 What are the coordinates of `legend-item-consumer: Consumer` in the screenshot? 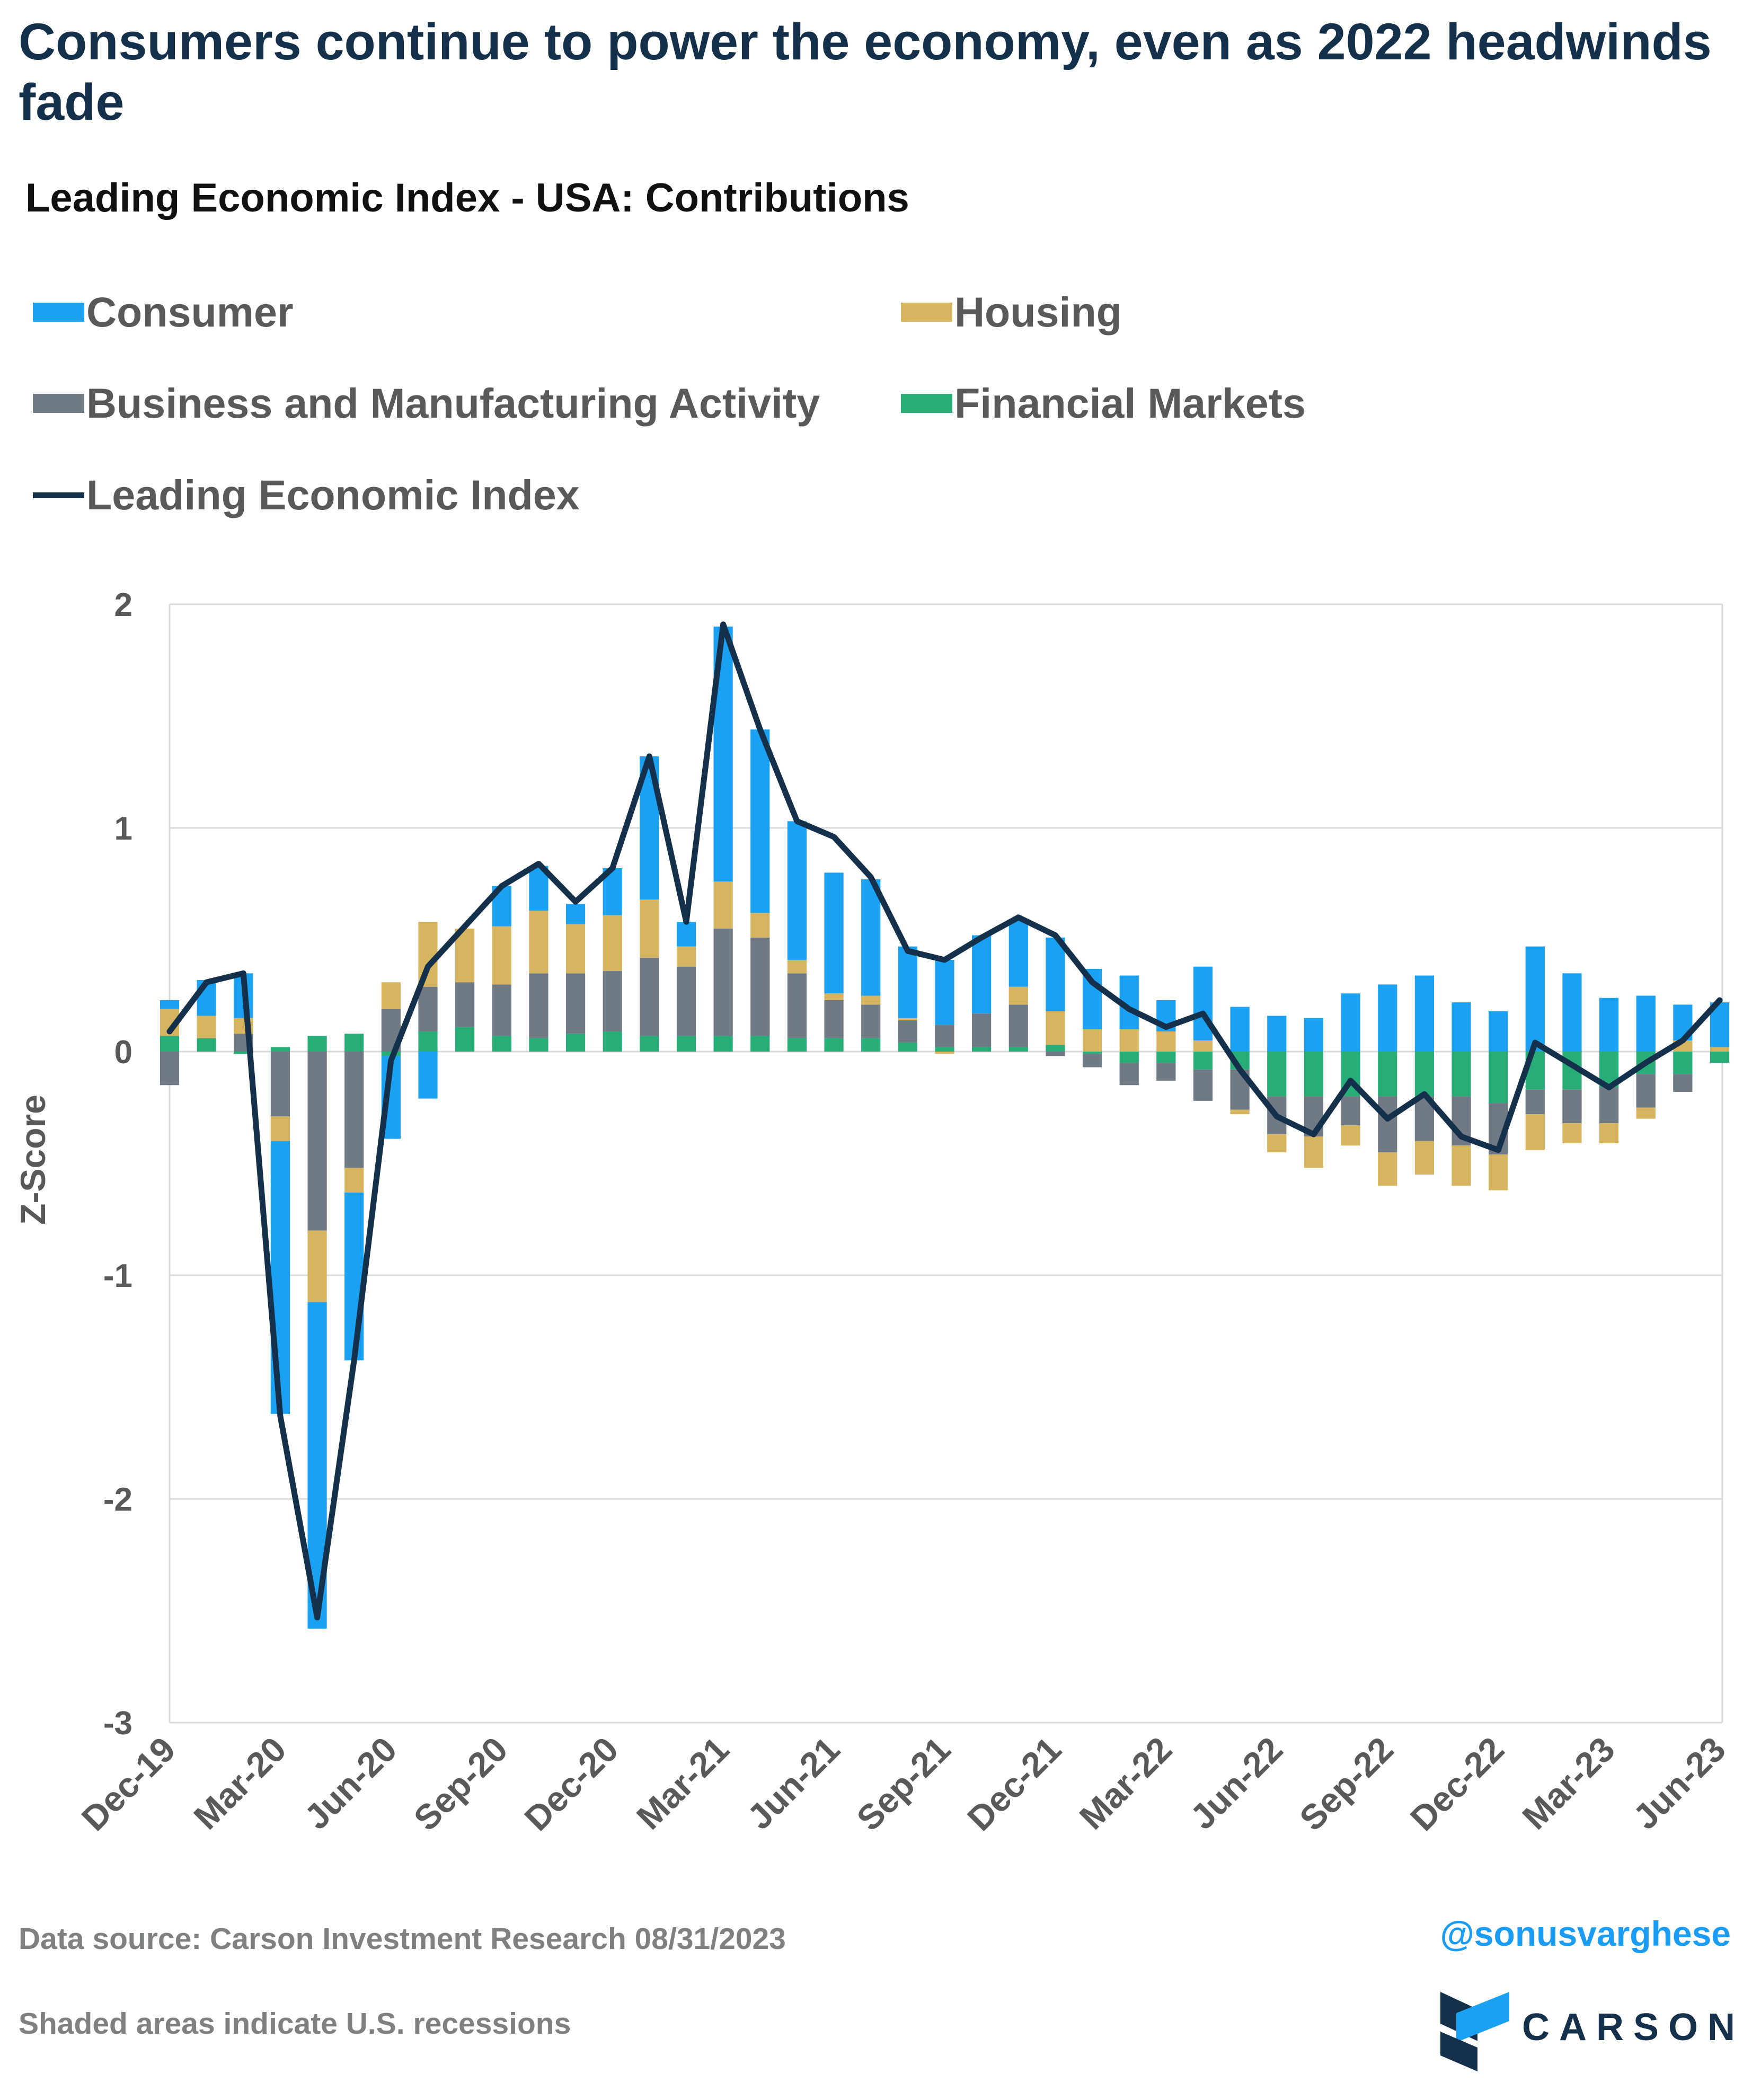 It's located at (163, 312).